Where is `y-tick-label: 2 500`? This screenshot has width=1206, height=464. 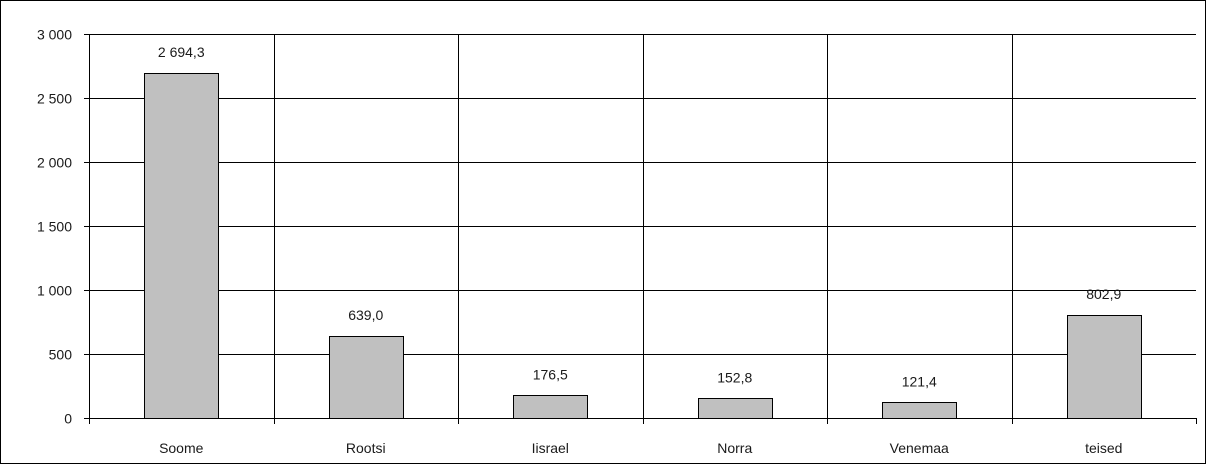
y-tick-label: 2 500 is located at coordinates (54, 99).